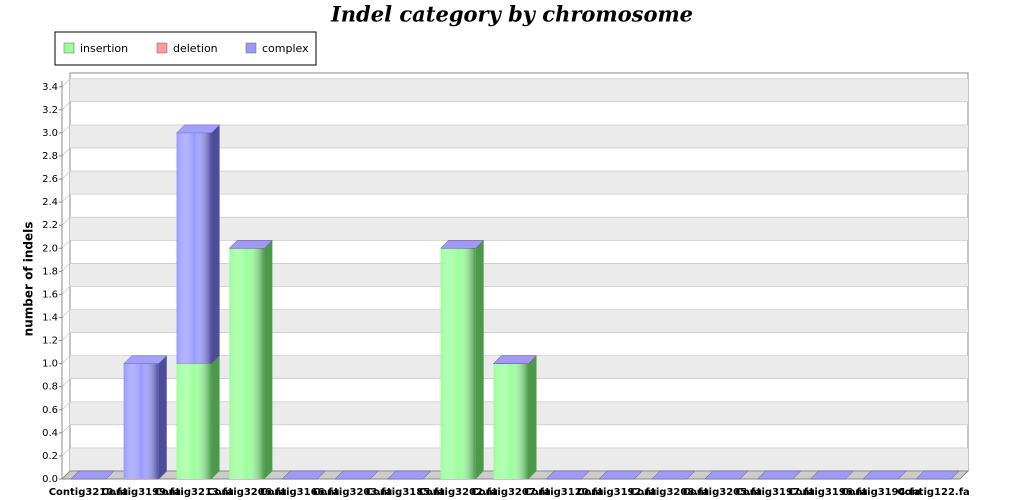  I want to click on legend-box, so click(185, 48).